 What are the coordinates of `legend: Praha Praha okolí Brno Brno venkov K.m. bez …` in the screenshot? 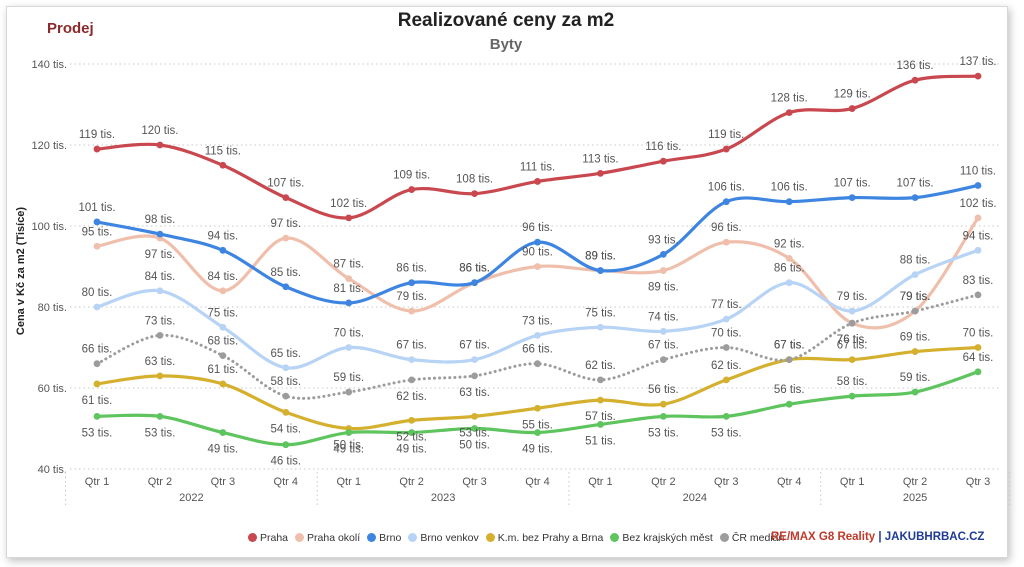 It's located at (519, 538).